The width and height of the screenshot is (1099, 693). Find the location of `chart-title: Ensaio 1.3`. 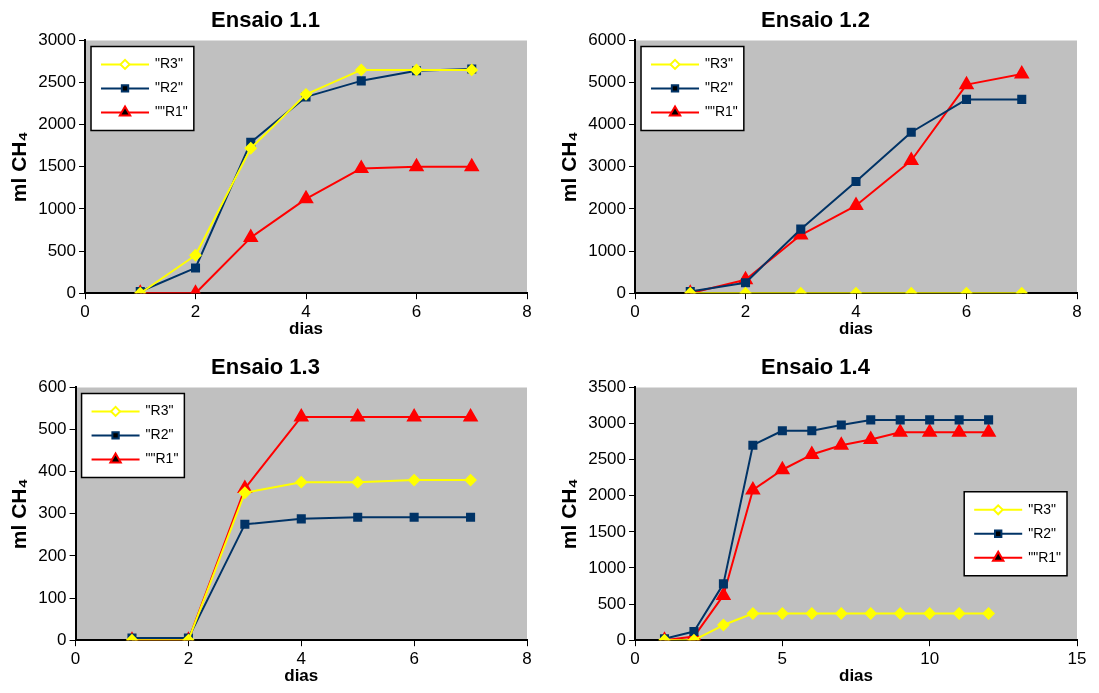

chart-title: Ensaio 1.3 is located at coordinates (265, 367).